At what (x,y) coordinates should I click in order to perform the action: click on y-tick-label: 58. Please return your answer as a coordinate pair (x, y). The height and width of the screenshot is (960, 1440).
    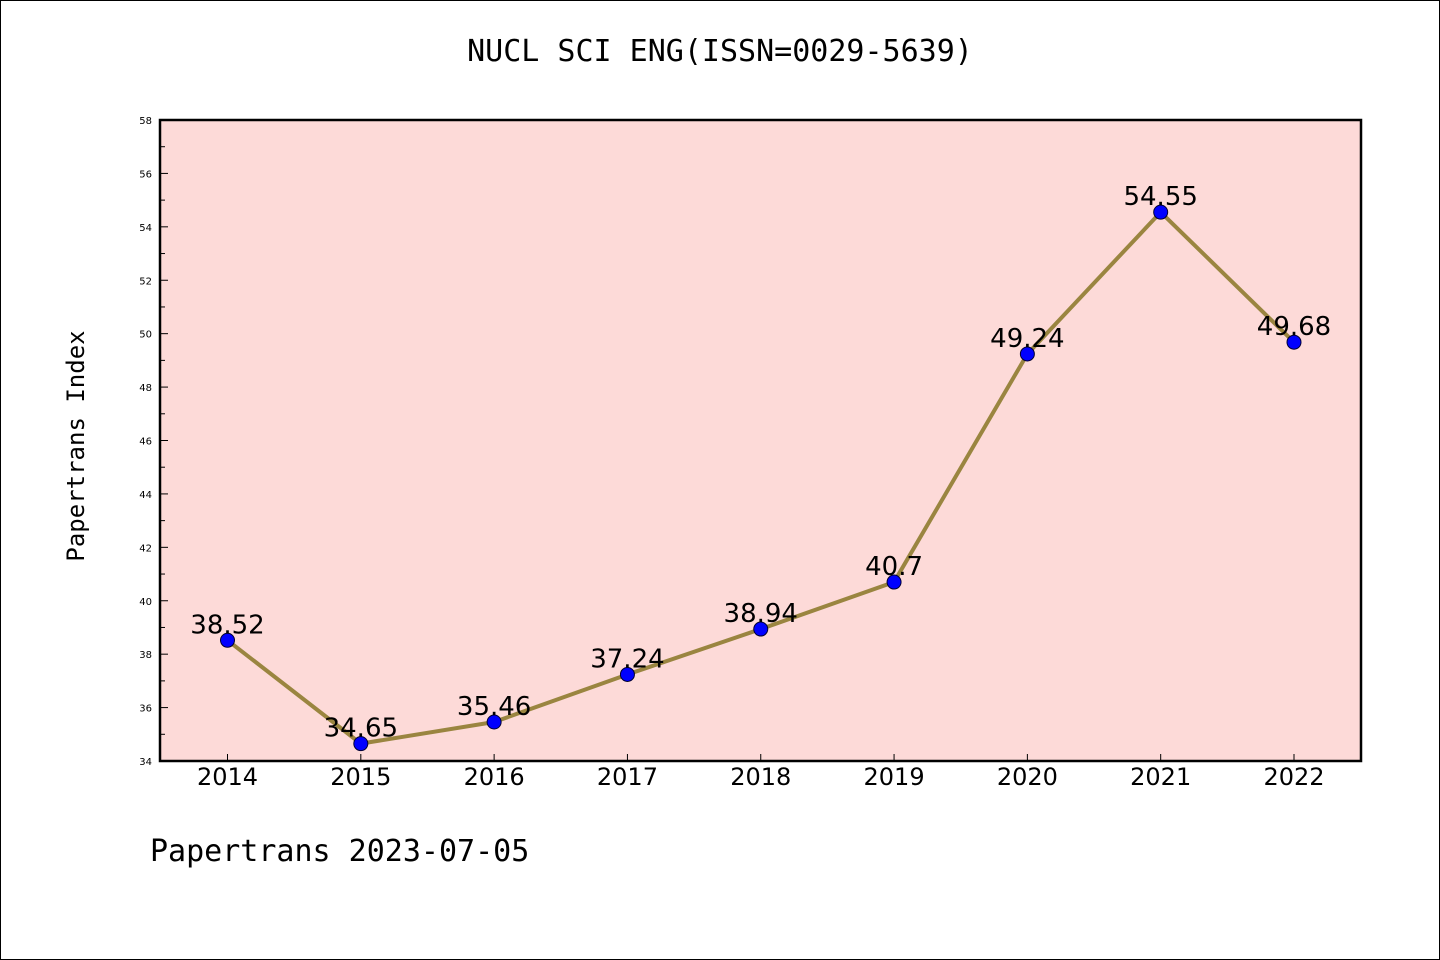
    Looking at the image, I should click on (145, 121).